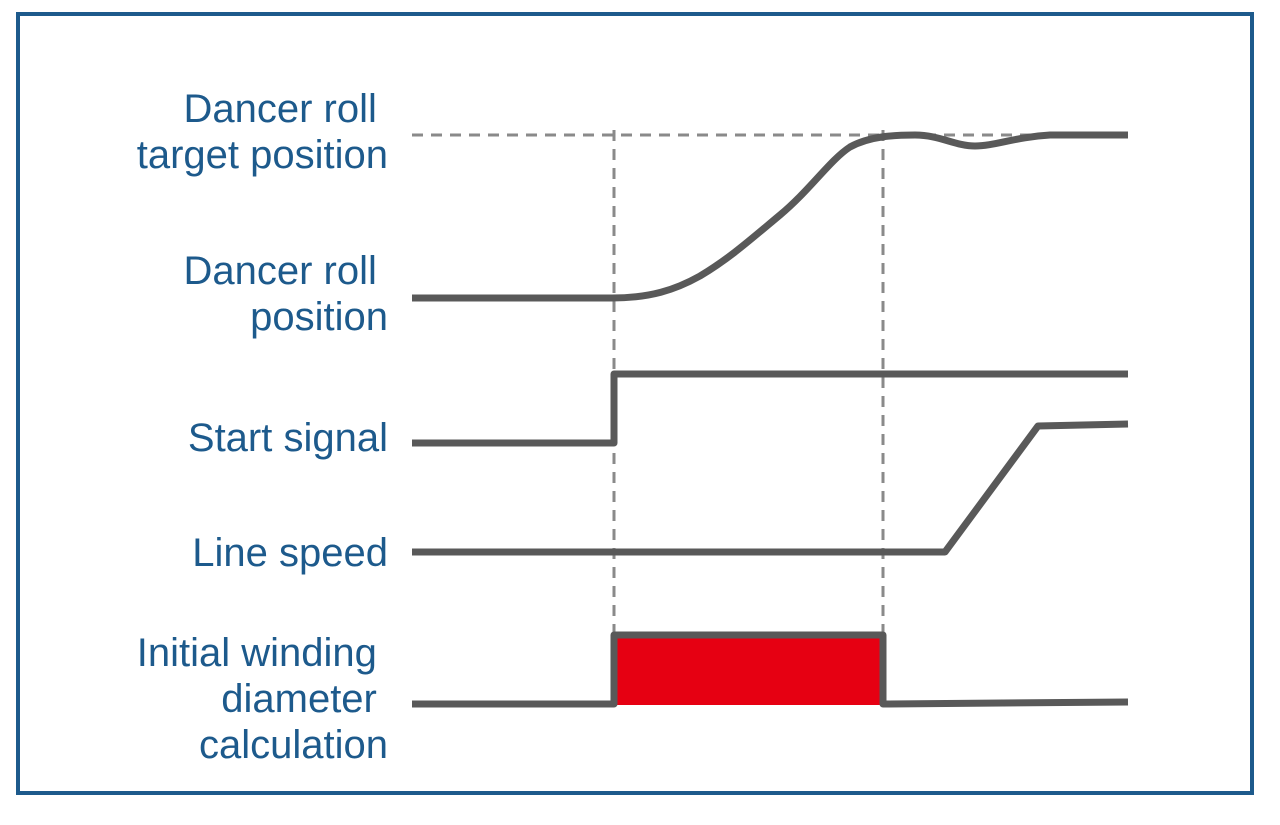  I want to click on winding-calc-active-block, so click(748, 670).